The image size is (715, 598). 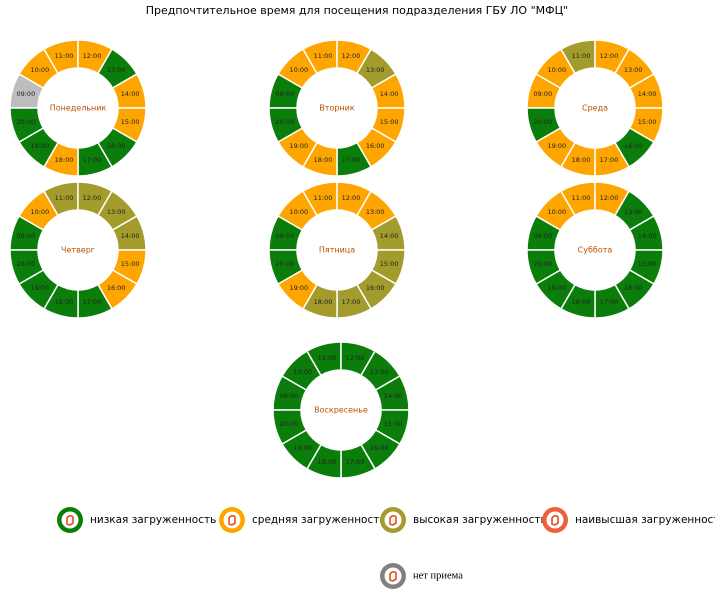 What do you see at coordinates (438, 575) in the screenshot?
I see `legend-label: нет приема` at bounding box center [438, 575].